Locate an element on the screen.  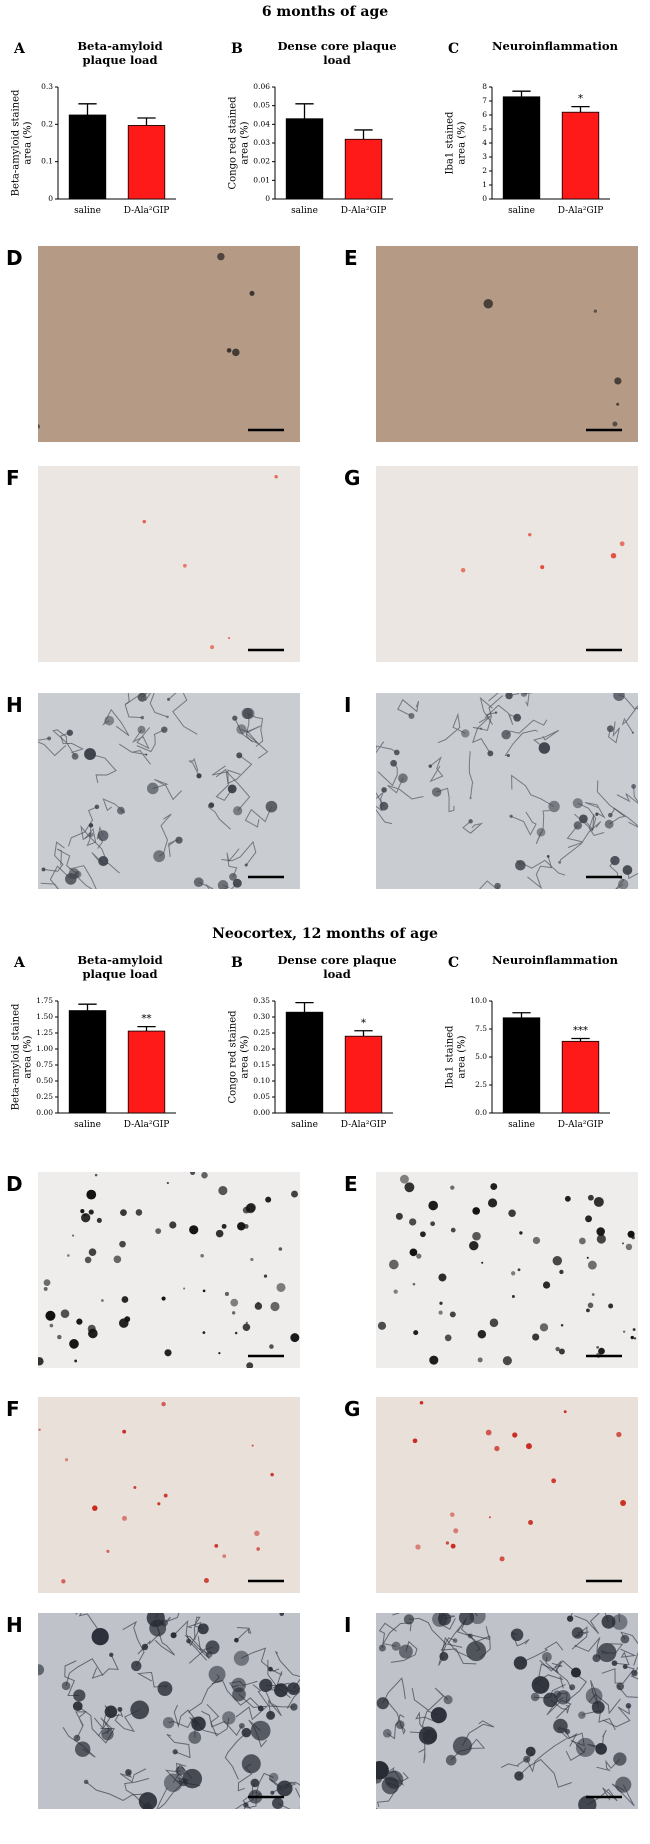
chart-title: Neuroinflammation is located at coordinates (555, 960).